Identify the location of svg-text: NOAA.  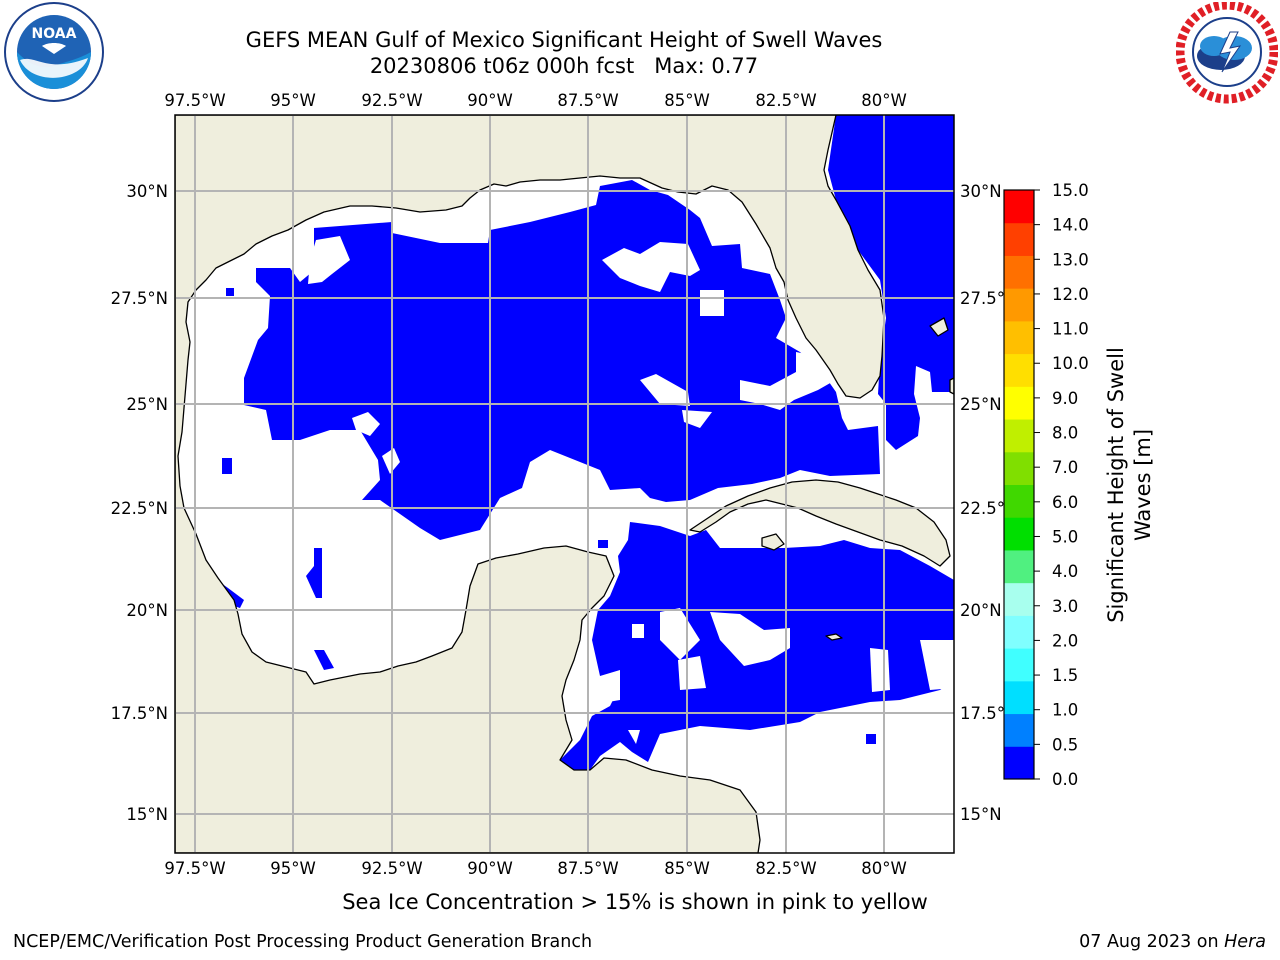
(54, 34).